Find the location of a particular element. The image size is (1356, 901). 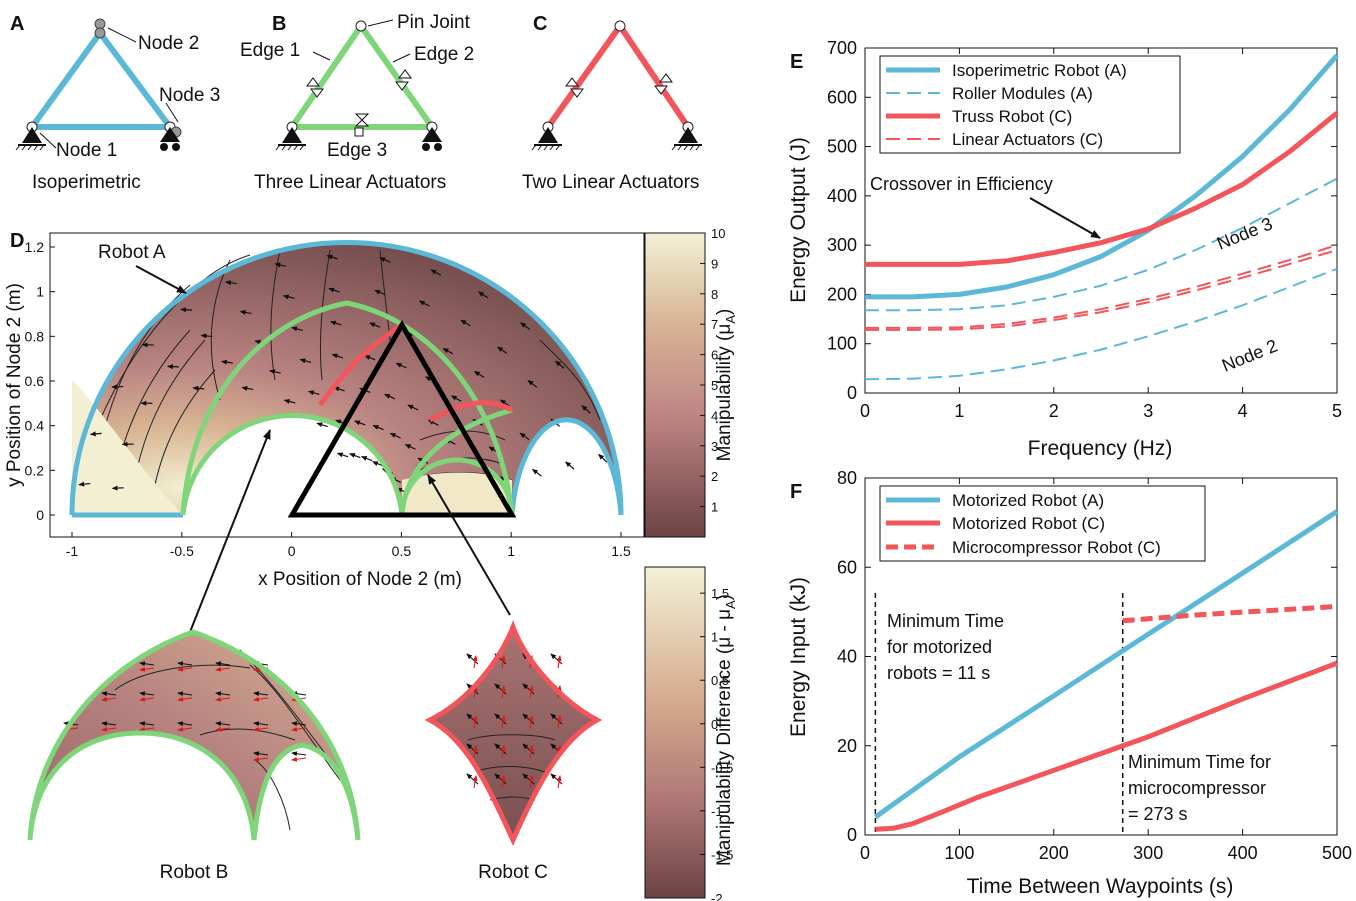

two-actuator-frame is located at coordinates (618, 76).